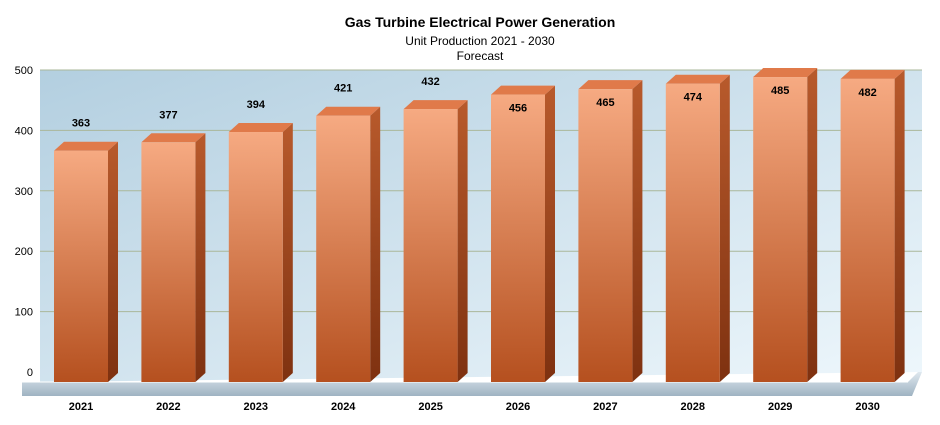 This screenshot has height=425, width=940. What do you see at coordinates (30, 373) in the screenshot?
I see `y-tick-label: 0` at bounding box center [30, 373].